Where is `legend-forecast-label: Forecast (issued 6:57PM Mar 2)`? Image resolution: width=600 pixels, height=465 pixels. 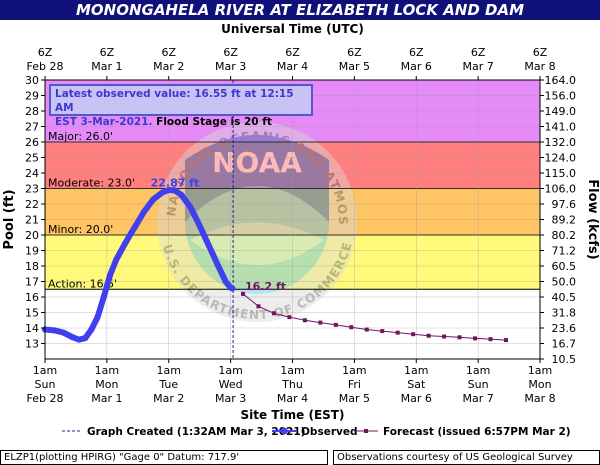 legend-forecast-label: Forecast (issued 6:57PM Mar 2) is located at coordinates (477, 432).